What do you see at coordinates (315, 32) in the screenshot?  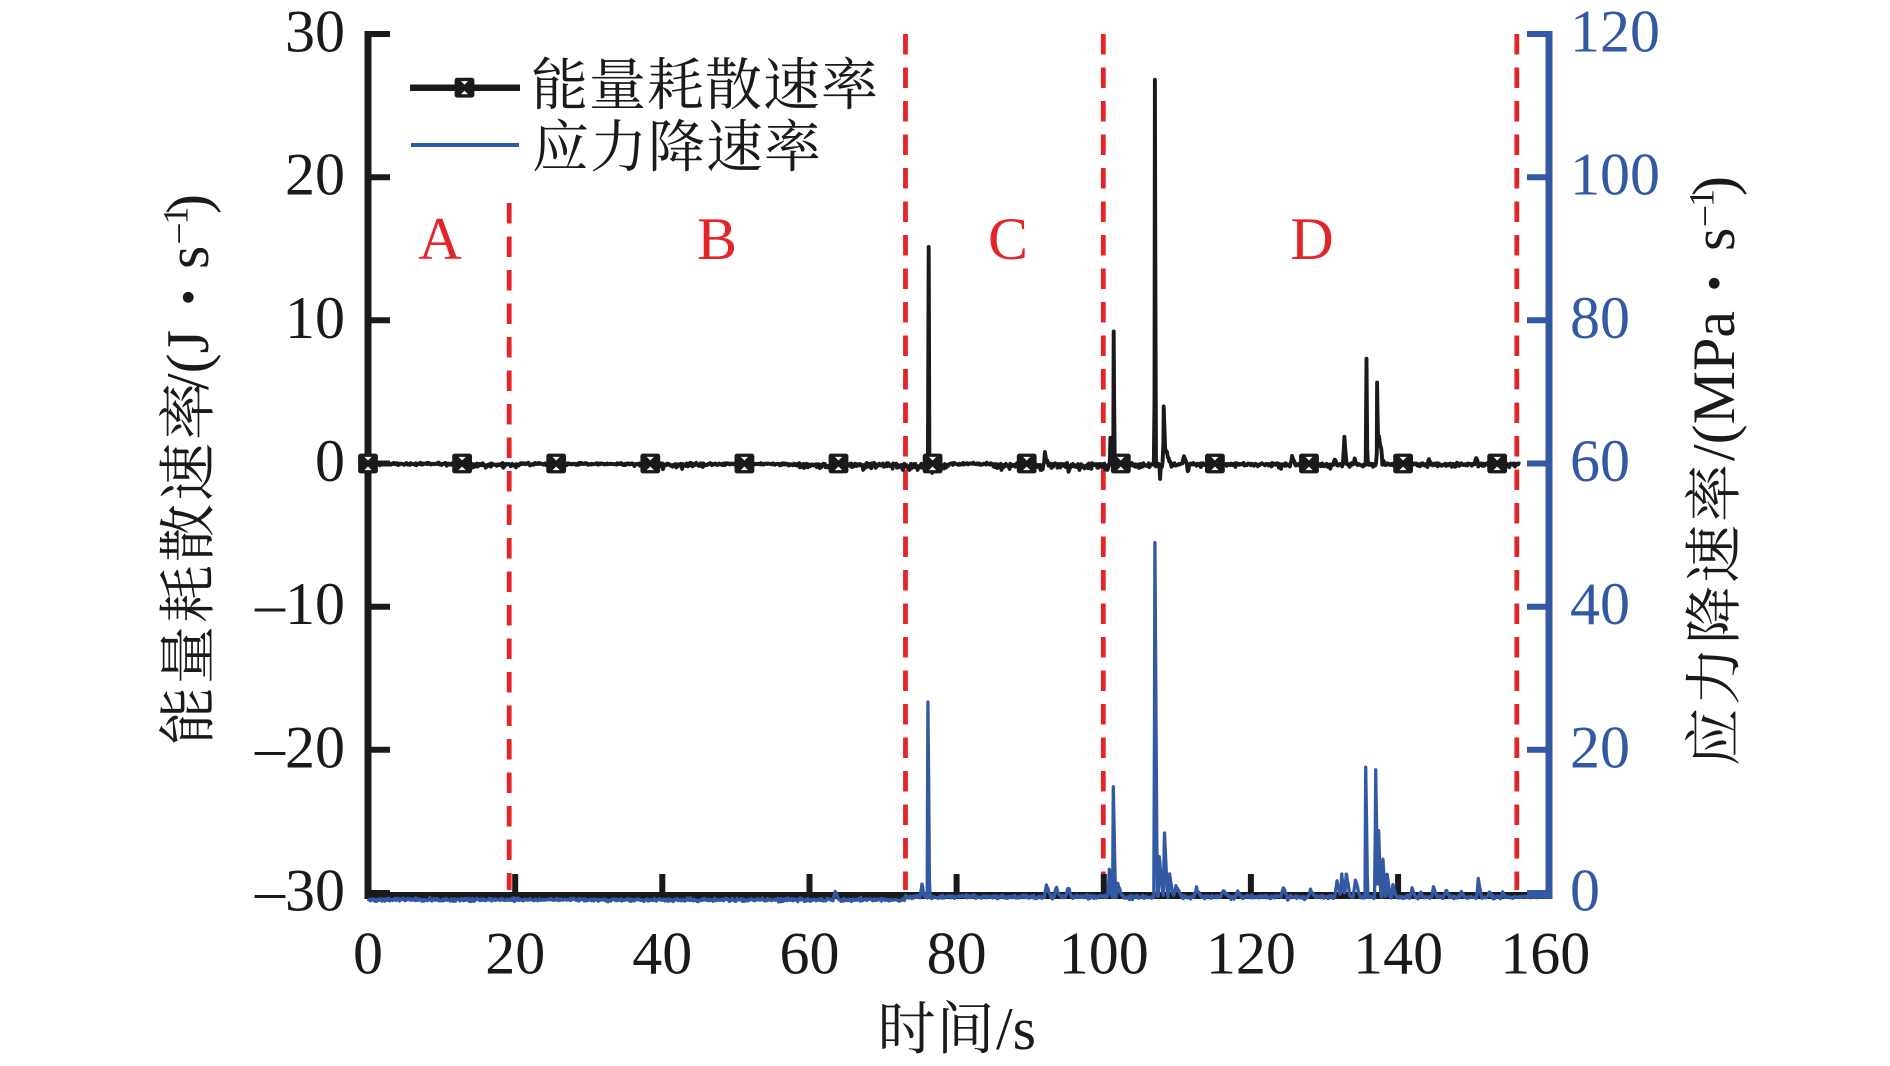 I see `svg-text: 30` at bounding box center [315, 32].